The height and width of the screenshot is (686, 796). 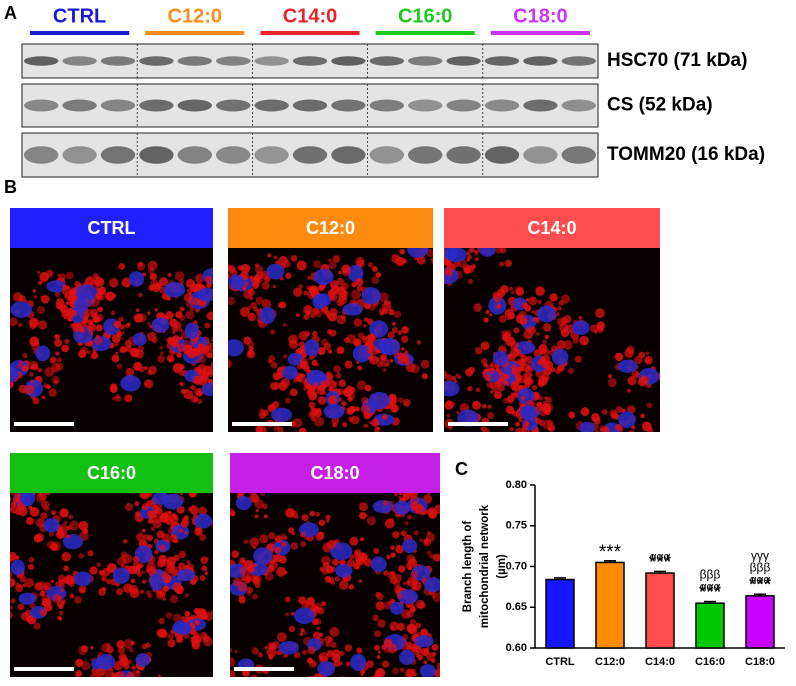 I want to click on group-label: C12:0, so click(x=195, y=16).